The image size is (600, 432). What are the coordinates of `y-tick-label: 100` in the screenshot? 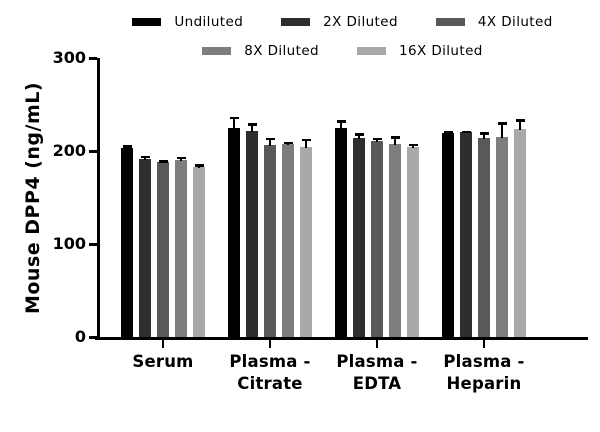 It's located at (69, 243).